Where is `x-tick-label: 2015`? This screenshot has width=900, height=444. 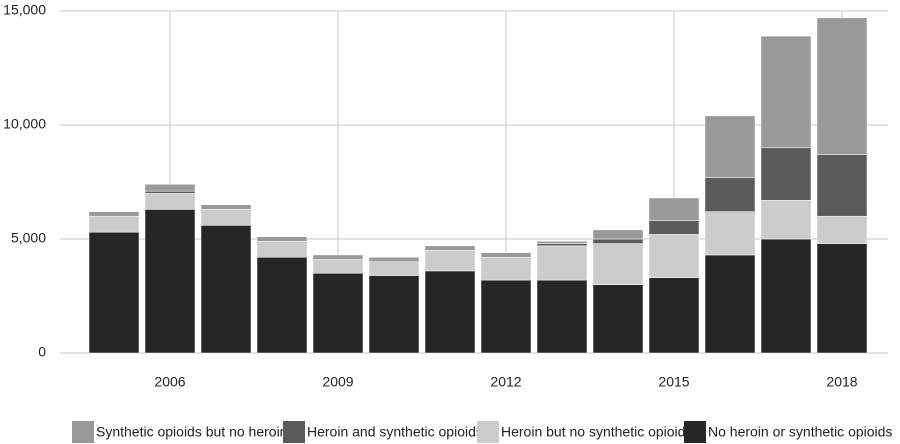 x-tick-label: 2015 is located at coordinates (673, 382).